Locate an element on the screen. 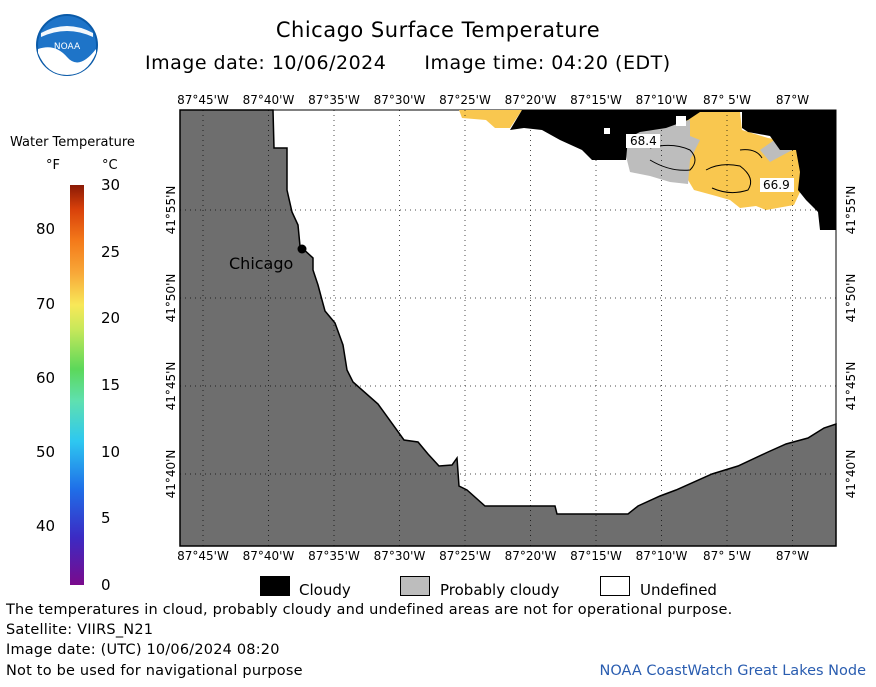  legend-unit-c: °C is located at coordinates (110, 165).